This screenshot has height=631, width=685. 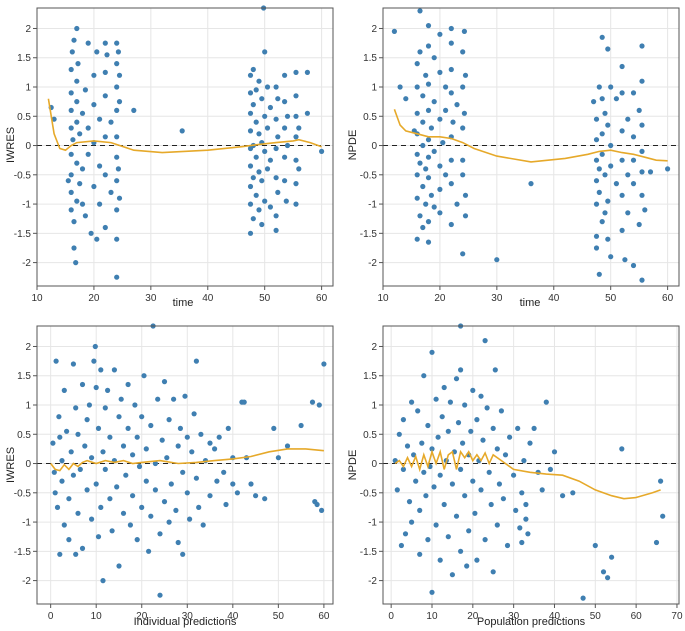 I want to click on x-tick-label: 0, so click(x=391, y=616).